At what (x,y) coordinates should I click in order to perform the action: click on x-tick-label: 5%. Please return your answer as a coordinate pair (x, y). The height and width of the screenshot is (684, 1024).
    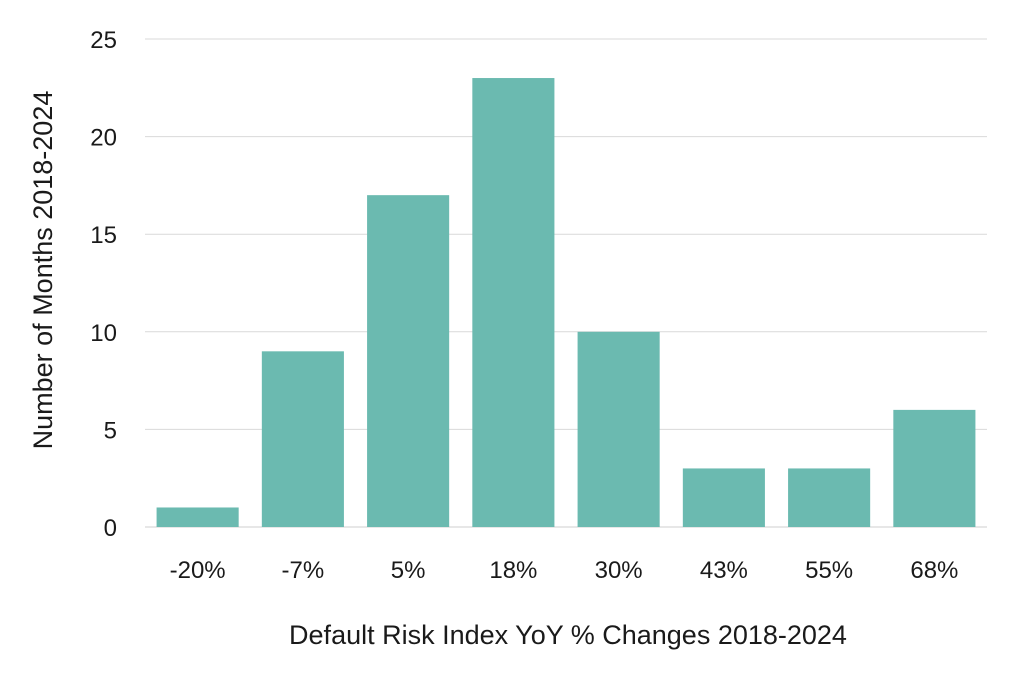
    Looking at the image, I should click on (408, 570).